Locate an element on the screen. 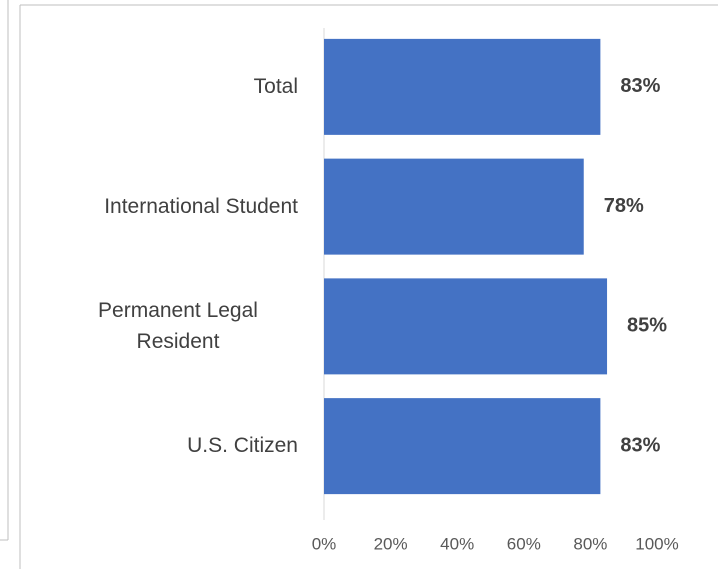 This screenshot has width=718, height=569. category-label-box: Total is located at coordinates (276, 87).